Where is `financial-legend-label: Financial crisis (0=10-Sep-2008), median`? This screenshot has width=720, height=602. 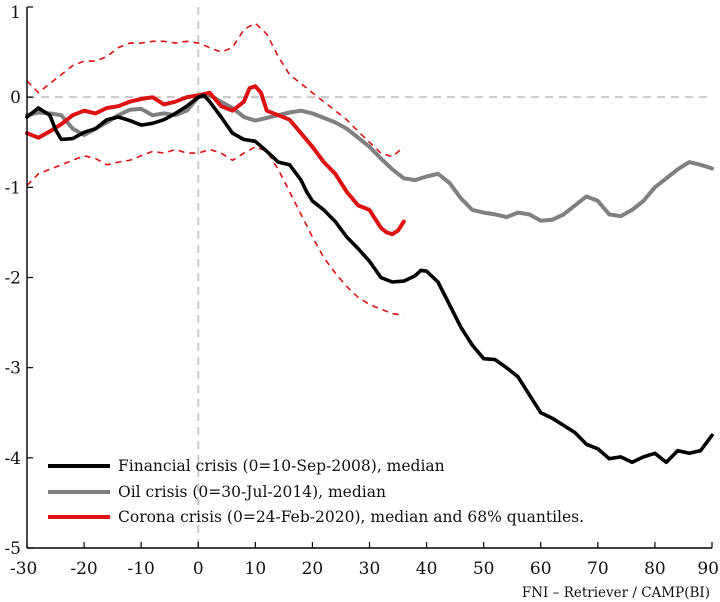
financial-legend-label: Financial crisis (0=10-Sep-2008), median is located at coordinates (281, 466).